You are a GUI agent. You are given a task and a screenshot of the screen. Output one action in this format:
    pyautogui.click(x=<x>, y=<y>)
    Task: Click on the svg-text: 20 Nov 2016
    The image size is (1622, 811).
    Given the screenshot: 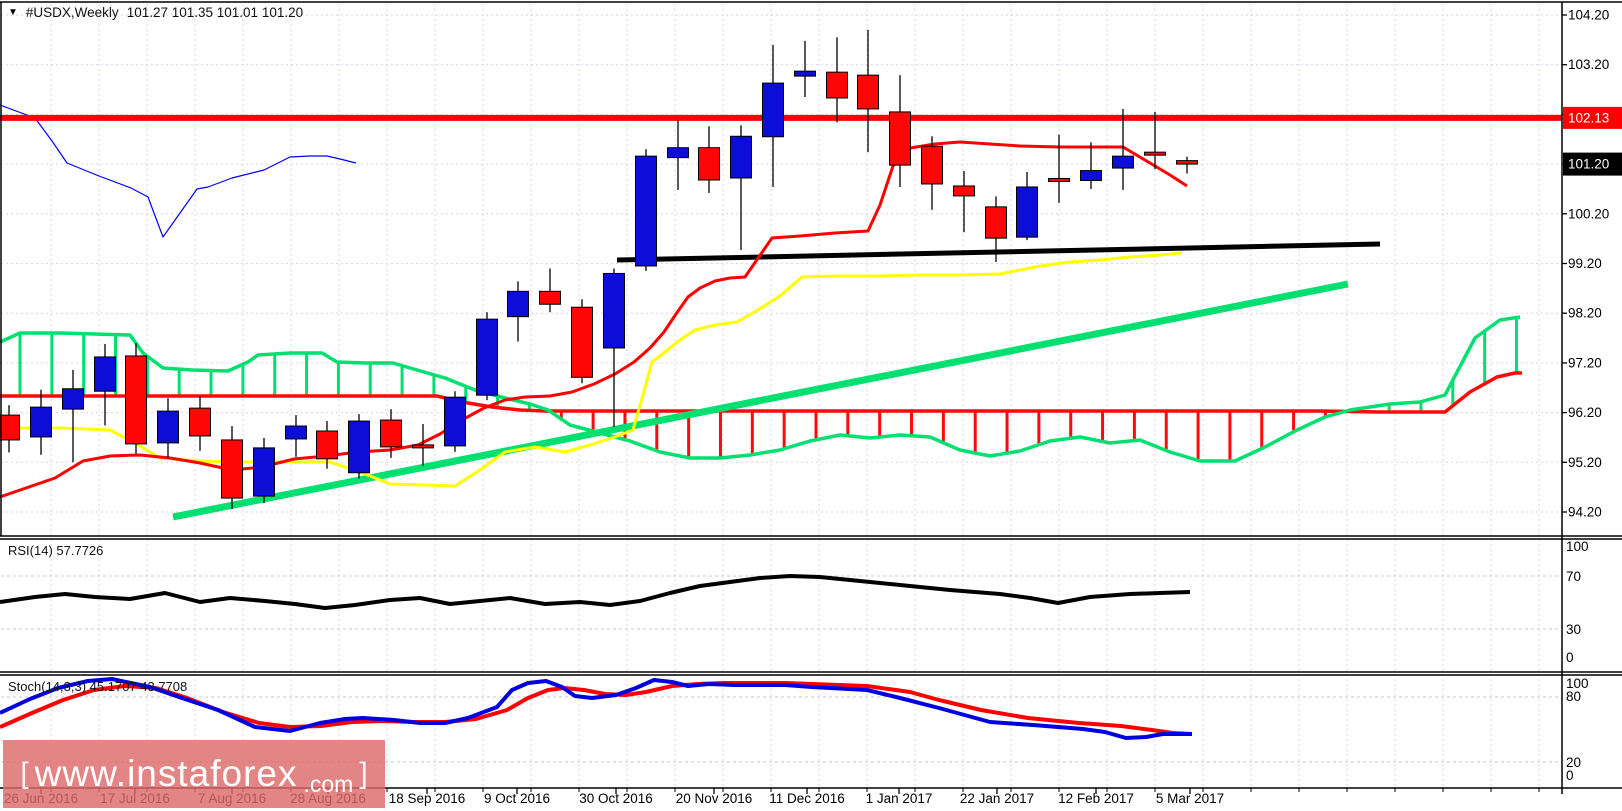 What is the action you would take?
    pyautogui.click(x=714, y=798)
    